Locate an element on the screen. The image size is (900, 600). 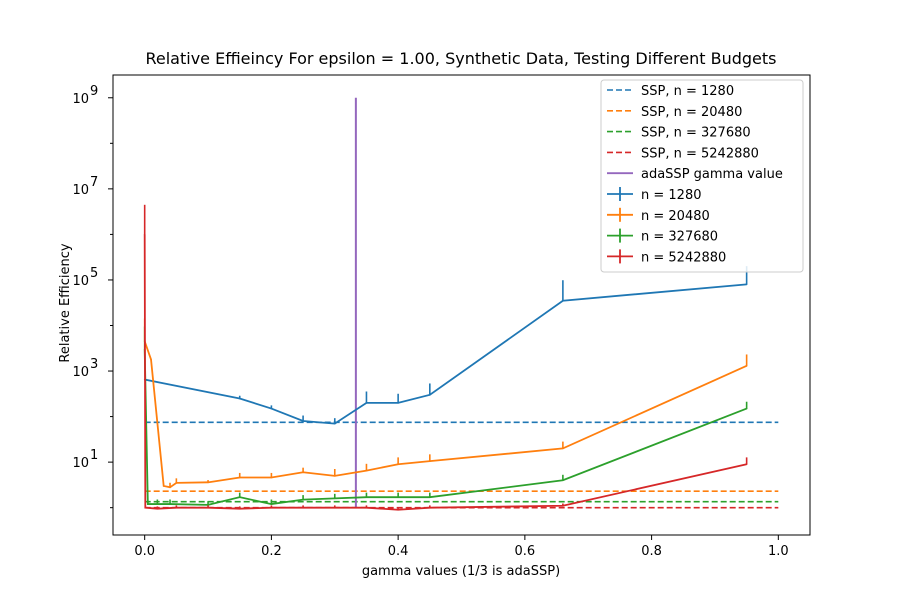
legend-label: SSP, n = 5242880 is located at coordinates (700, 153).